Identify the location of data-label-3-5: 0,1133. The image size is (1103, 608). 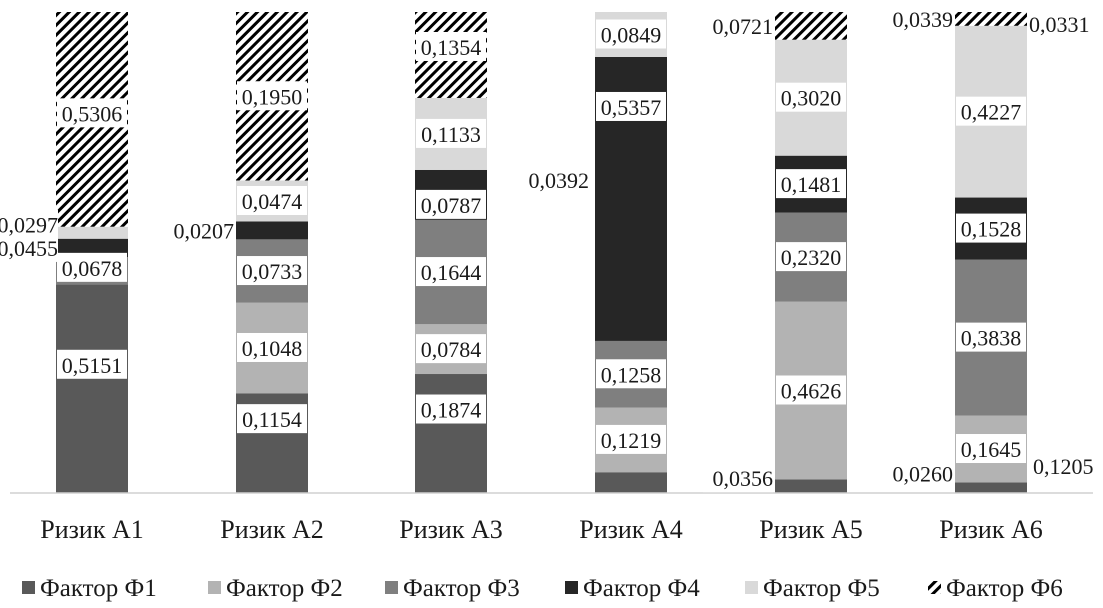
(451, 134).